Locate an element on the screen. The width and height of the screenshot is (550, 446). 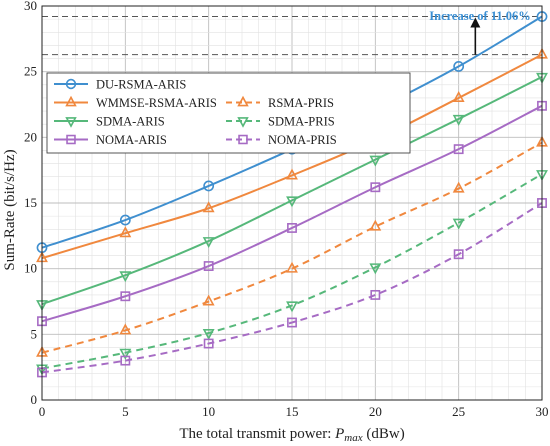
legend-entry: NOMA-PRIS is located at coordinates (281, 140).